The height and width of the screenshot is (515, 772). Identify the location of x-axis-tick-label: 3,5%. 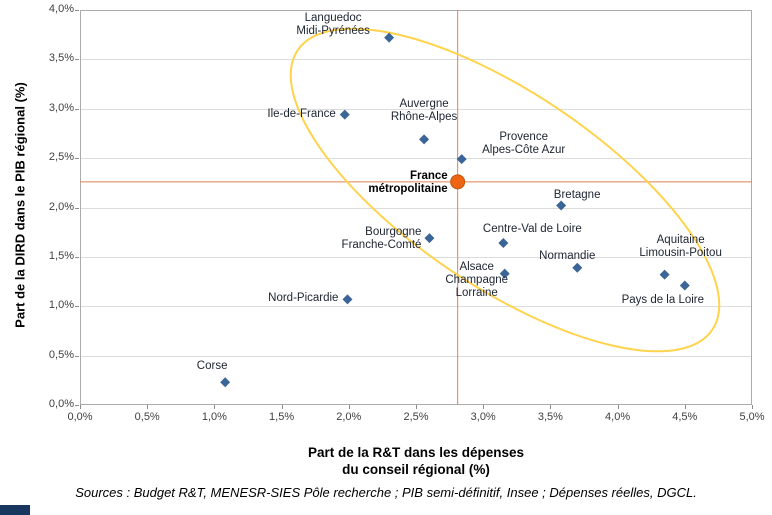
(550, 417).